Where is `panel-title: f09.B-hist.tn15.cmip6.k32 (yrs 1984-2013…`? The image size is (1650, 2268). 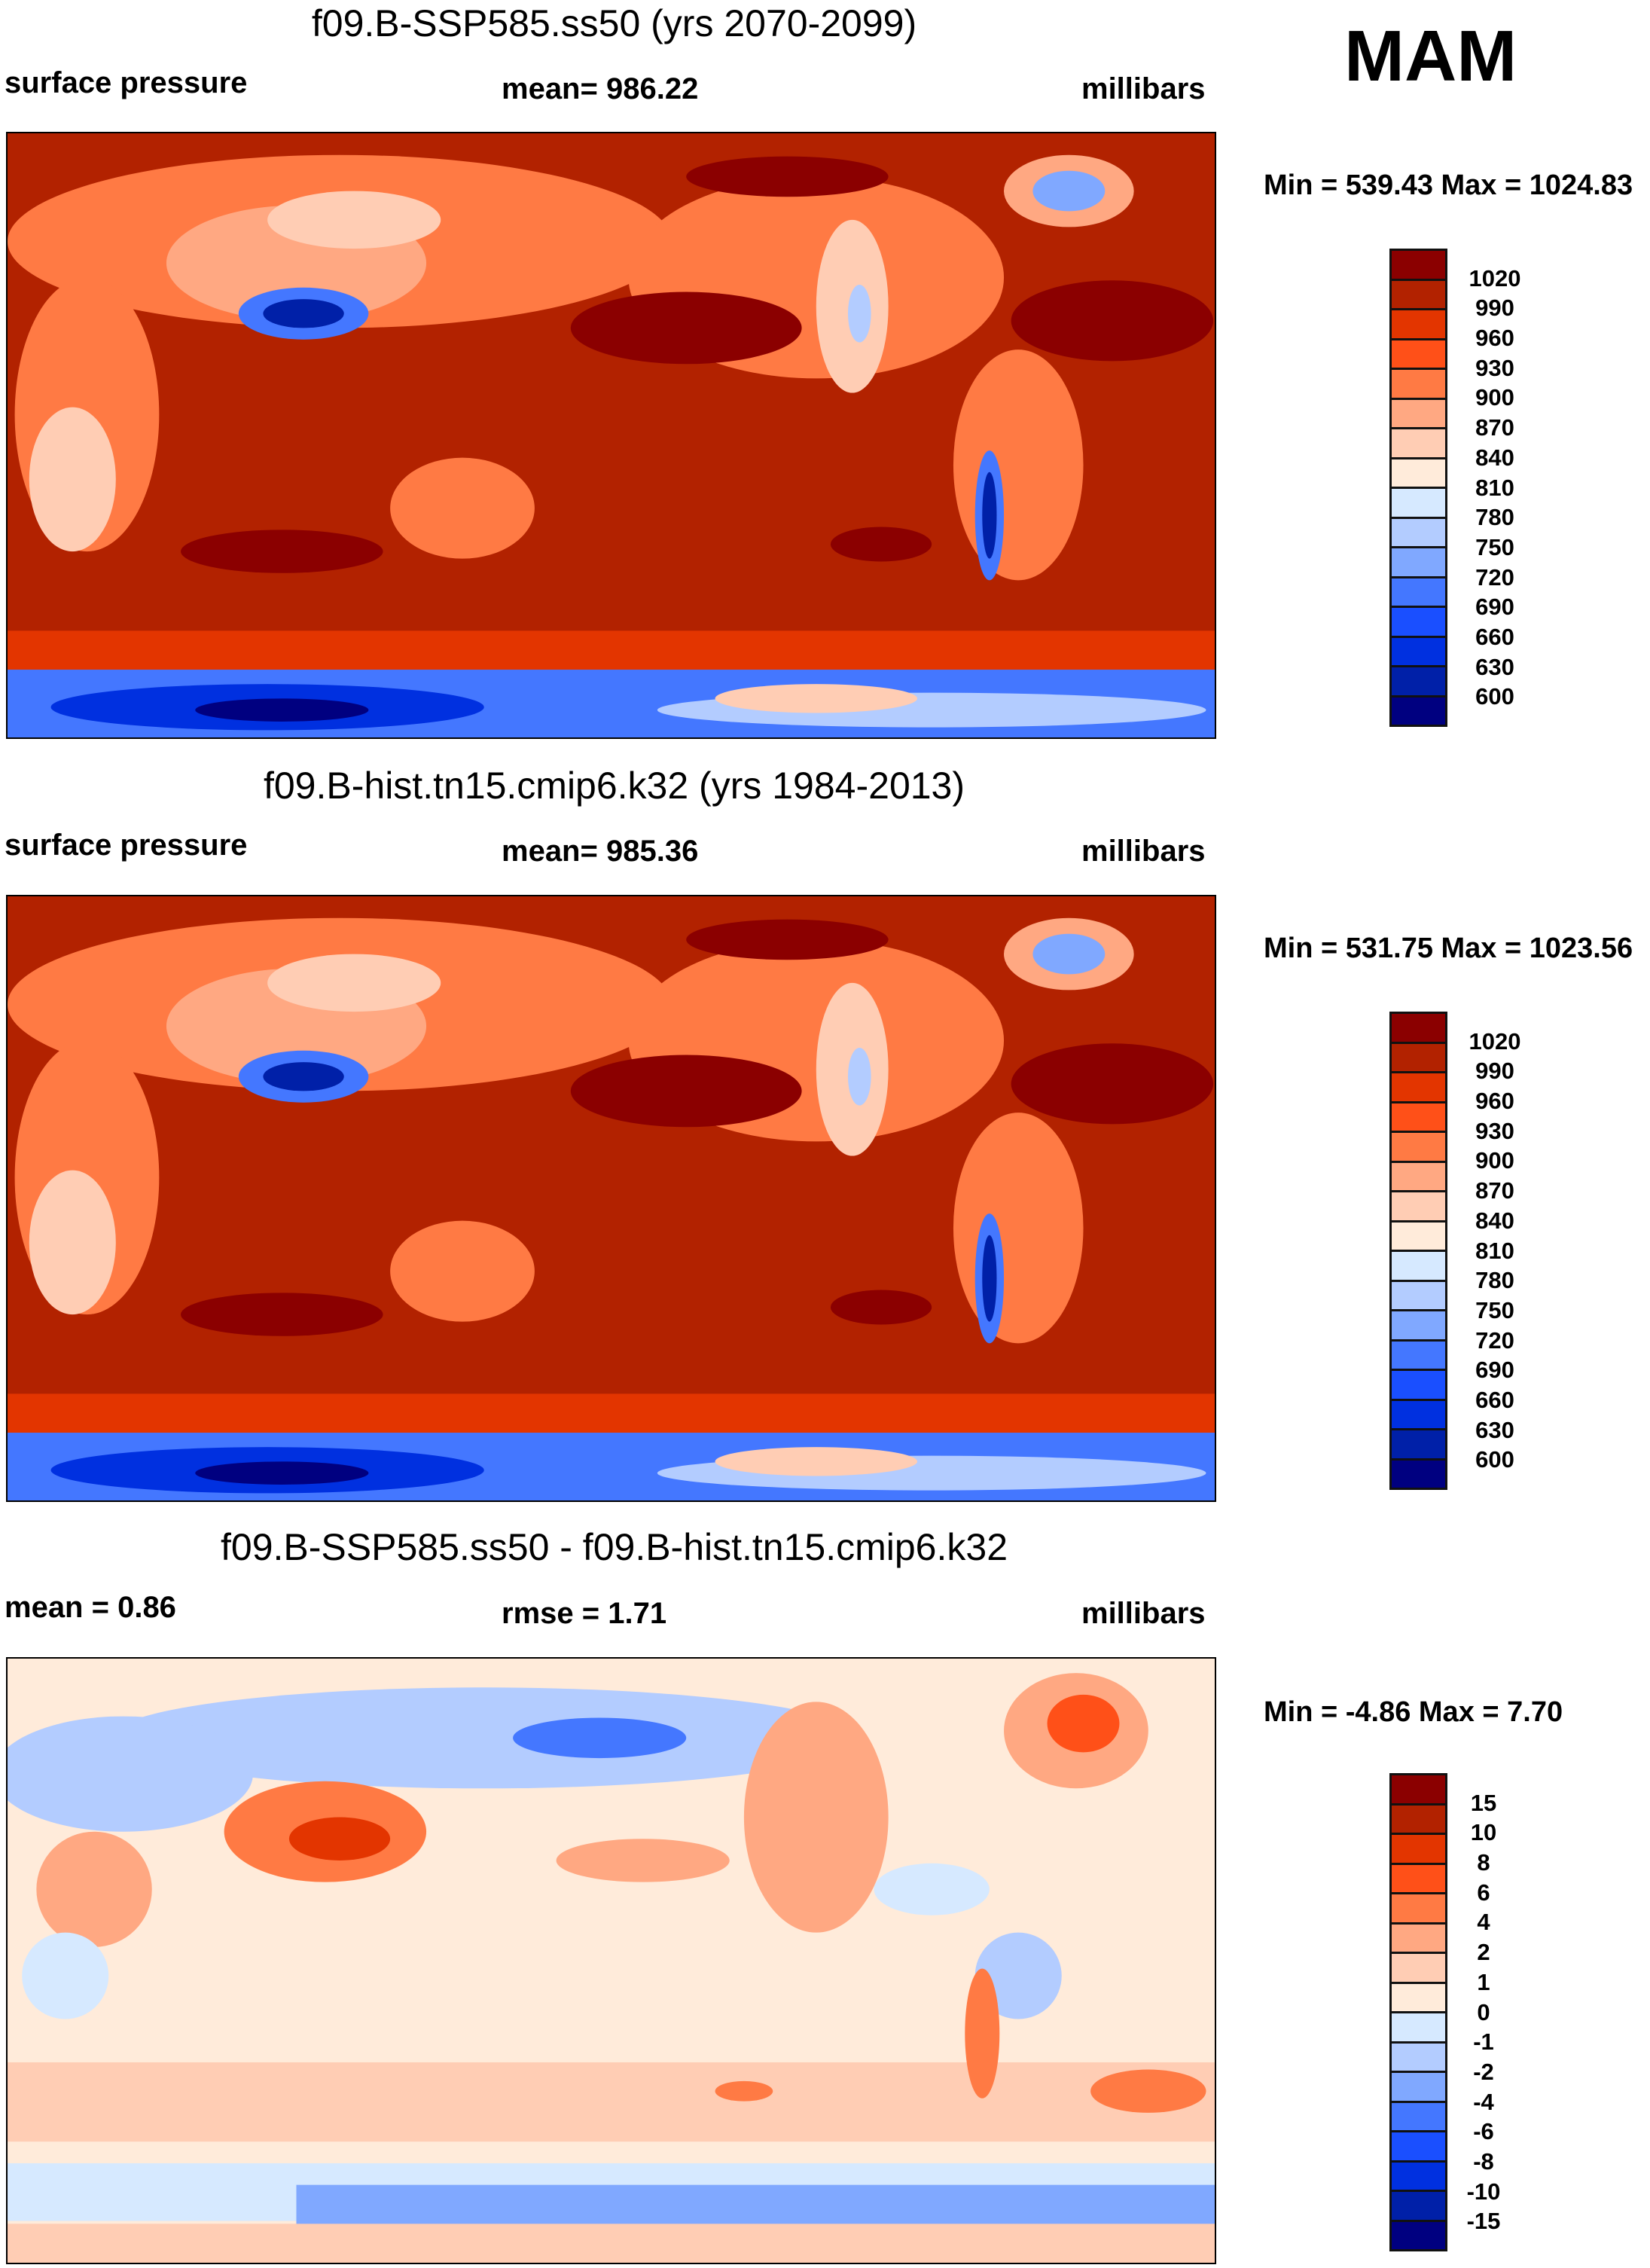
panel-title: f09.B-hist.tn15.cmip6.k32 (yrs 1984-2013… is located at coordinates (614, 786).